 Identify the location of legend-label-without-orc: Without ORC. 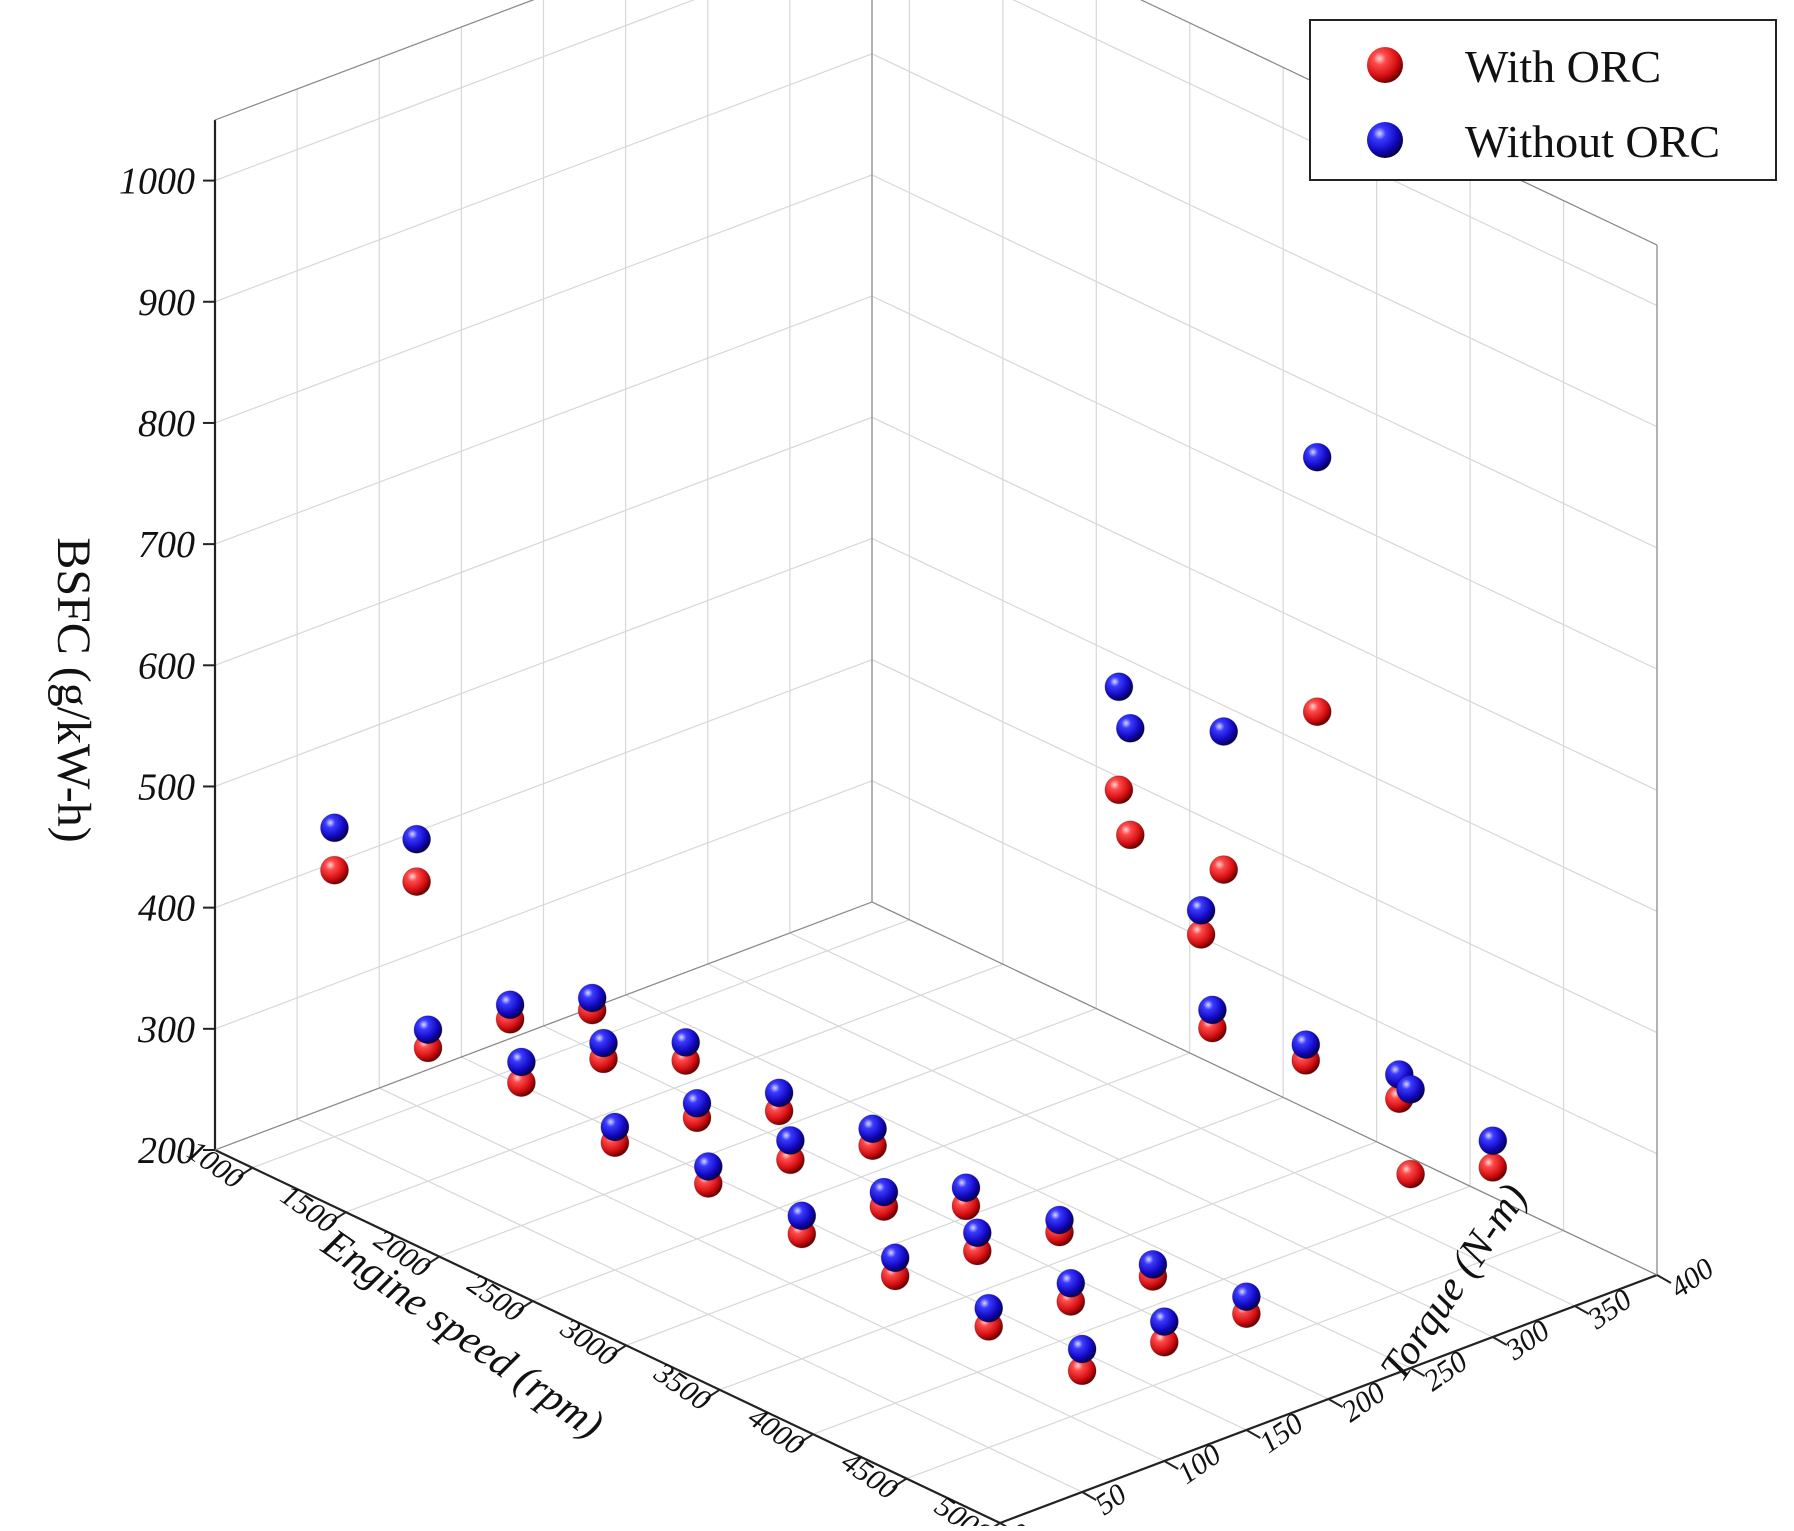
(1592, 141).